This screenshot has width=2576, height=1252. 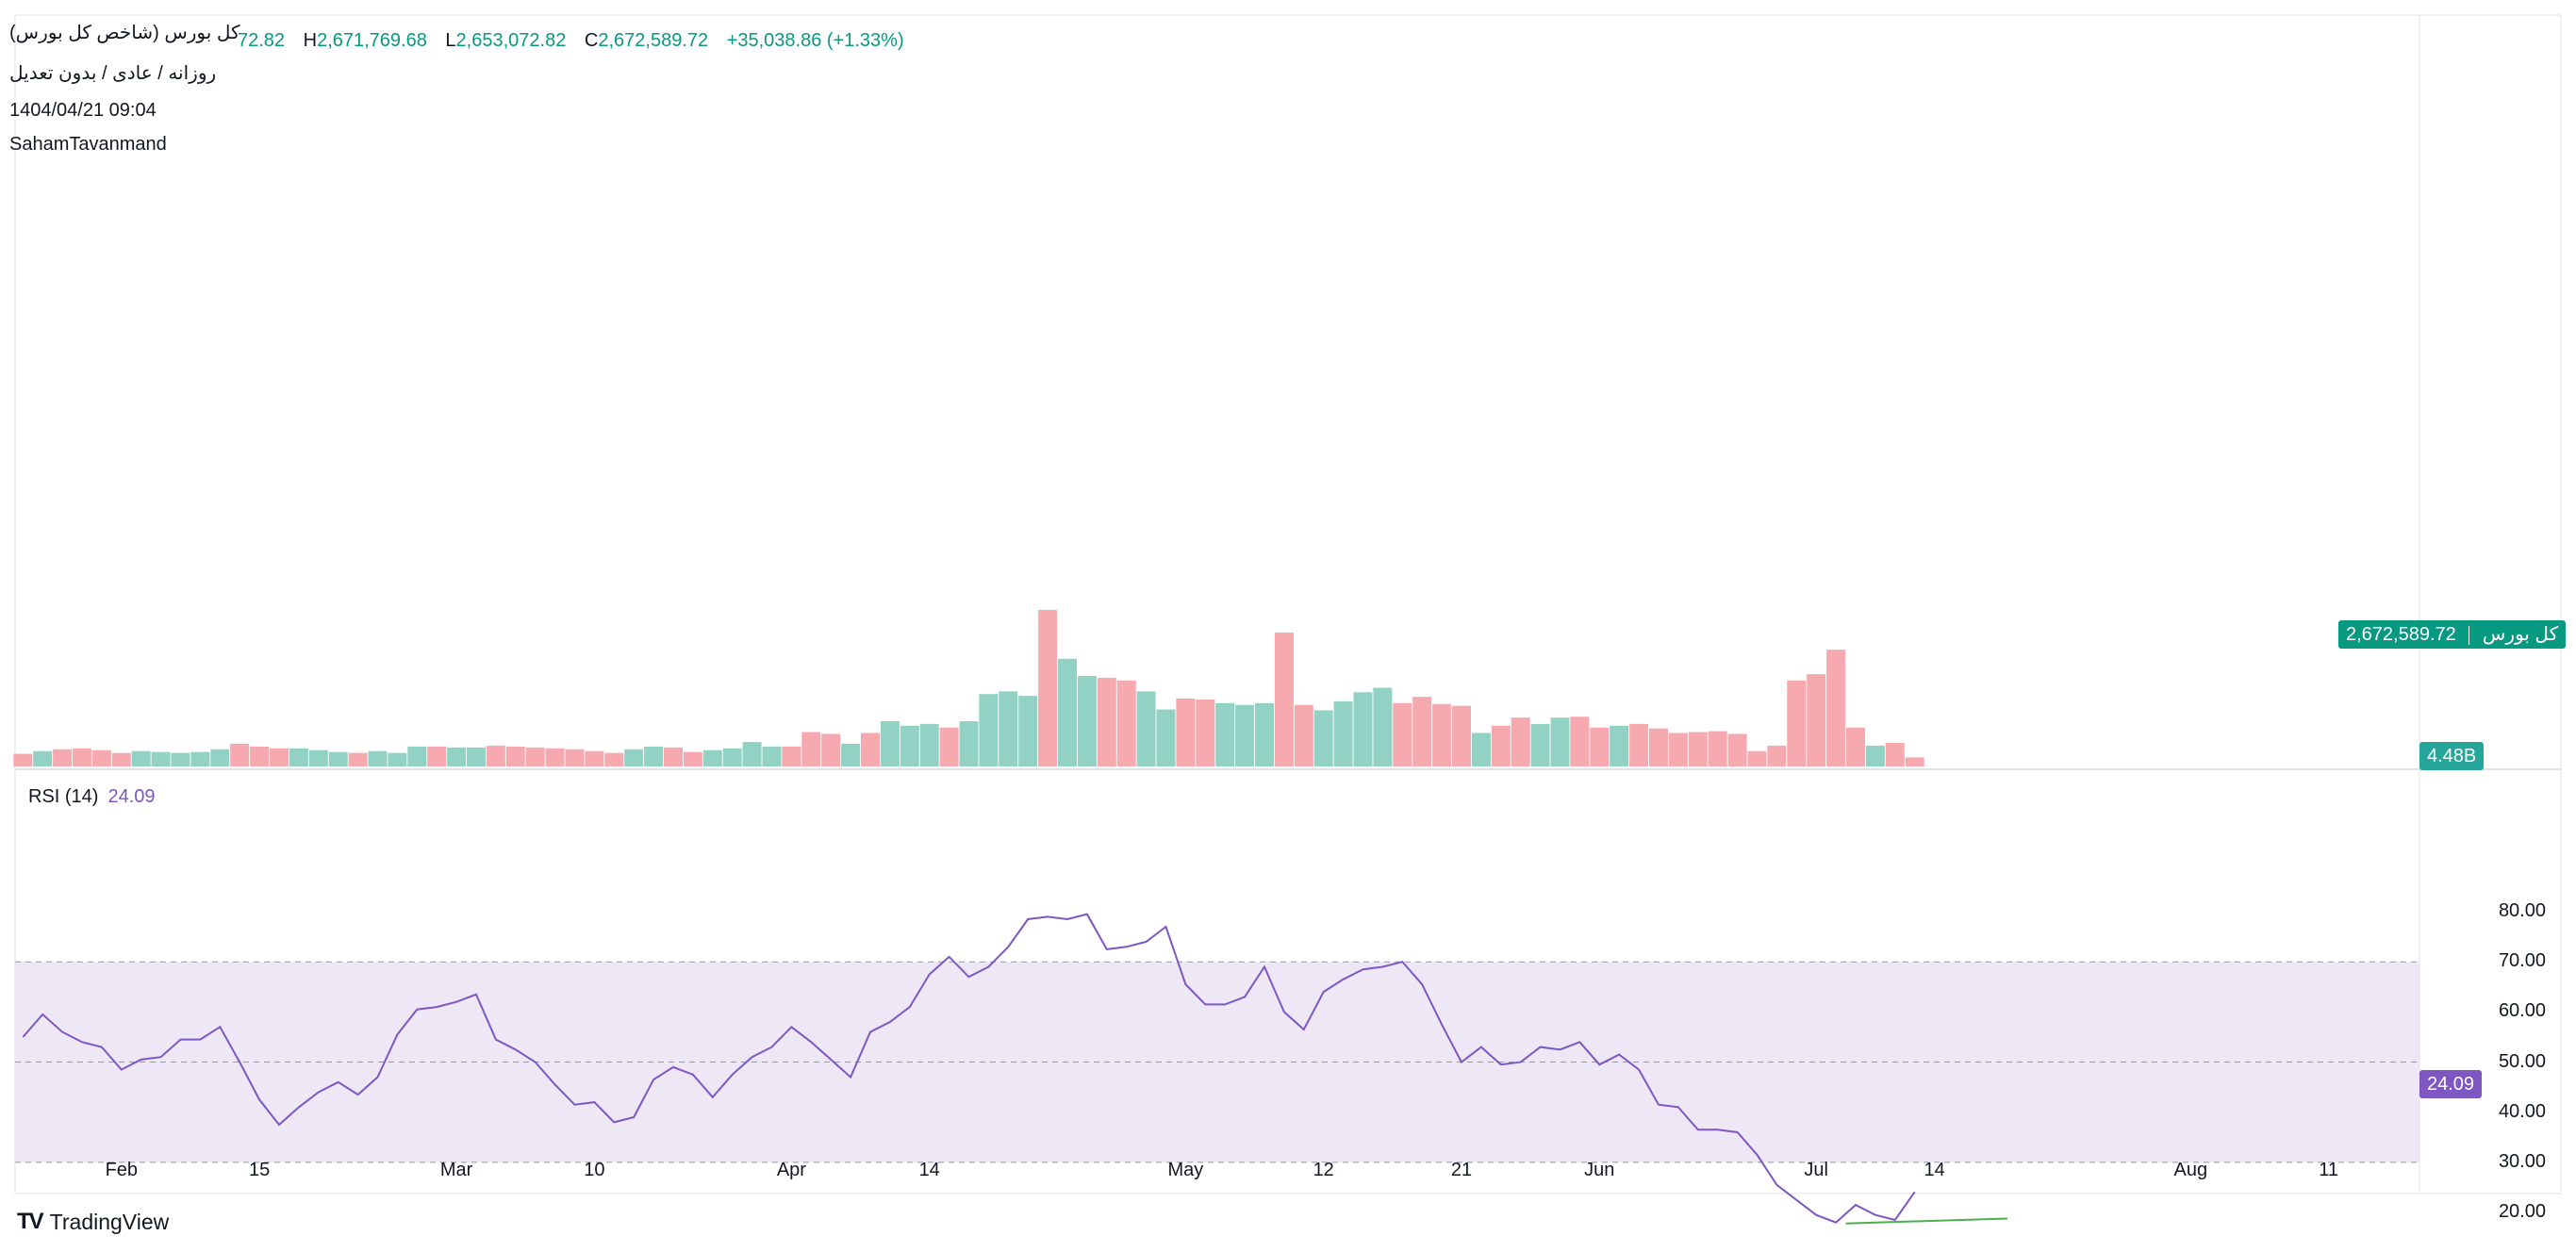 I want to click on rsi-axis-tick: 50.00, so click(x=2522, y=1061).